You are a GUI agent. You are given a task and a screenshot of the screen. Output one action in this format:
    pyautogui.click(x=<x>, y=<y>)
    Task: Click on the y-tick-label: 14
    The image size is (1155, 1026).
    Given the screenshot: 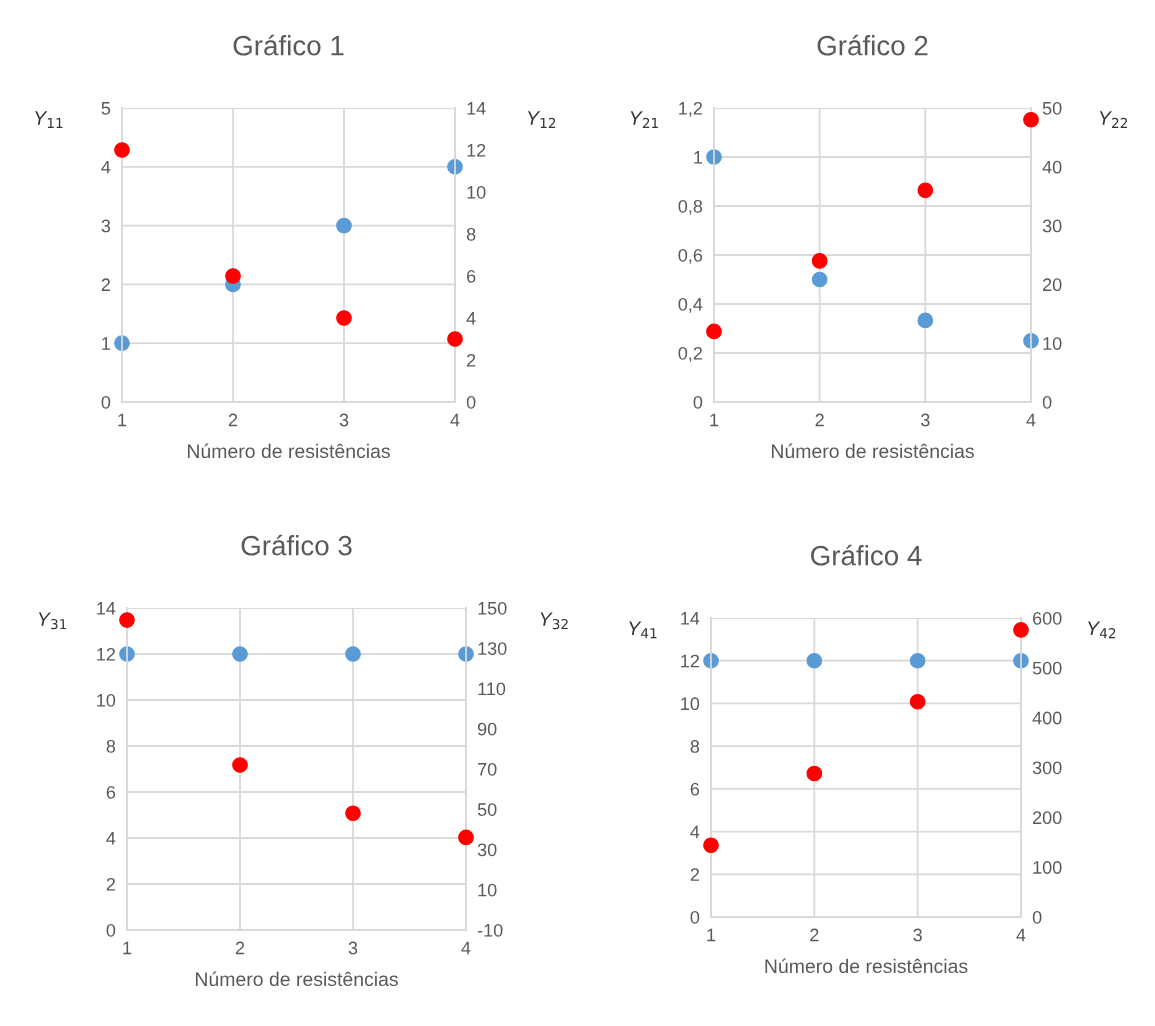 What is the action you would take?
    pyautogui.click(x=106, y=608)
    